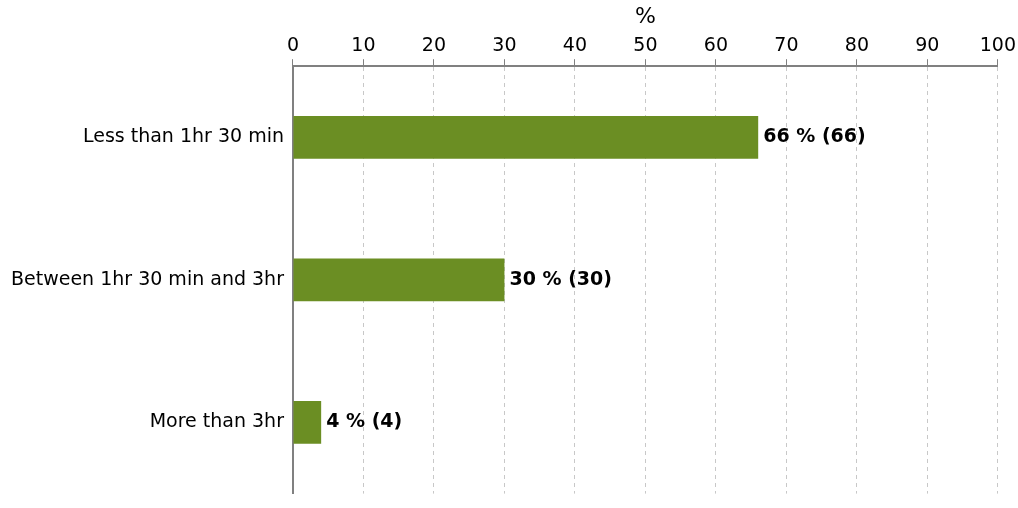  What do you see at coordinates (183, 135) in the screenshot?
I see `y-tick-label: Less than 1hr 30 min` at bounding box center [183, 135].